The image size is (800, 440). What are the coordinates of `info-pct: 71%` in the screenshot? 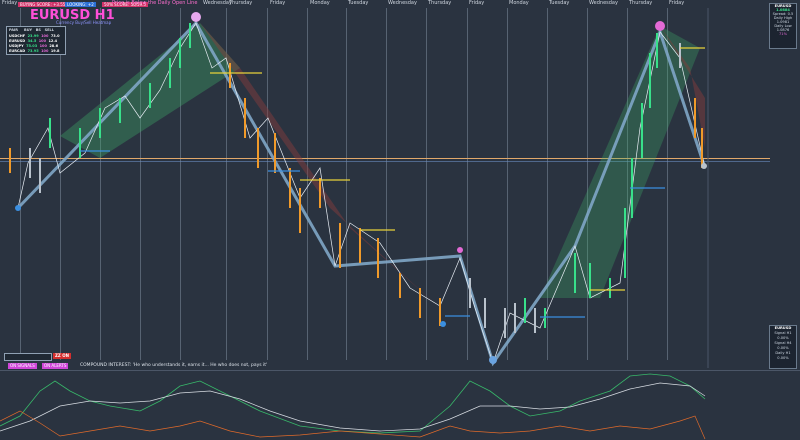 It's located at (783, 34).